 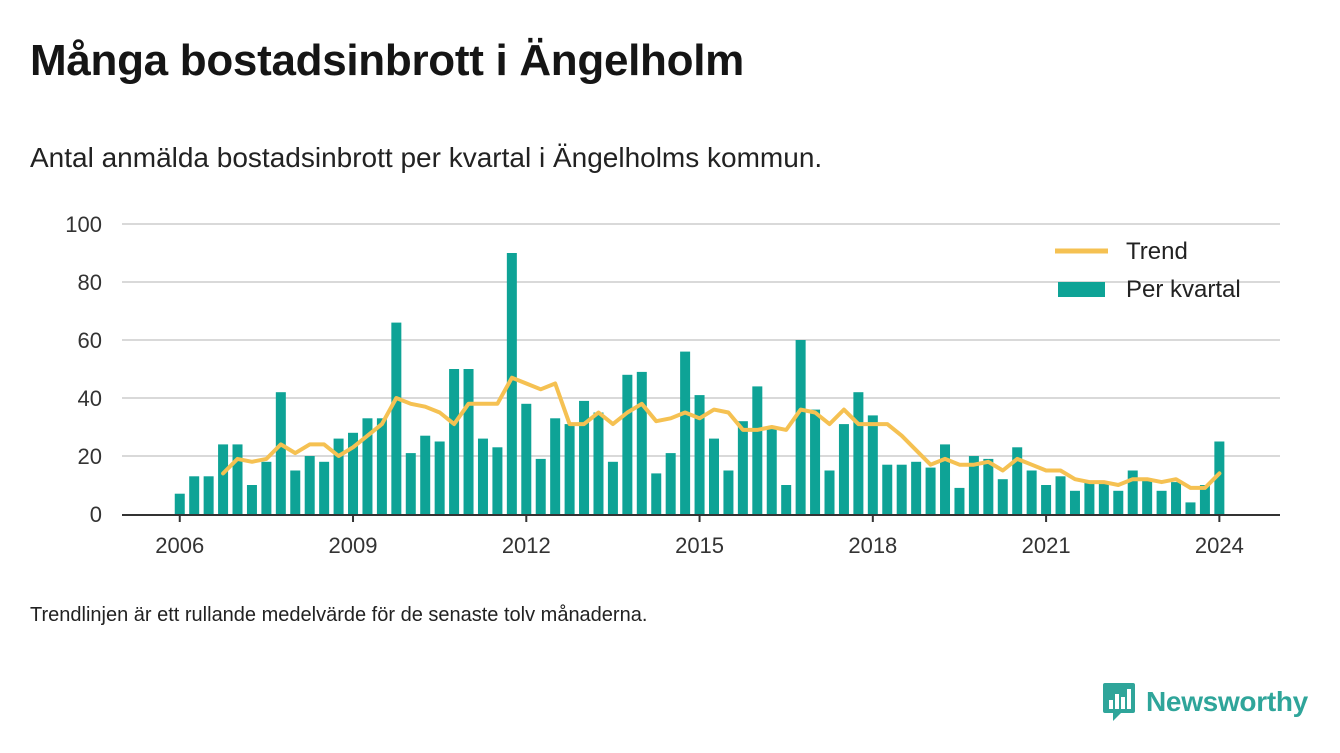 I want to click on legend-bar-swatch, so click(x=1081, y=289).